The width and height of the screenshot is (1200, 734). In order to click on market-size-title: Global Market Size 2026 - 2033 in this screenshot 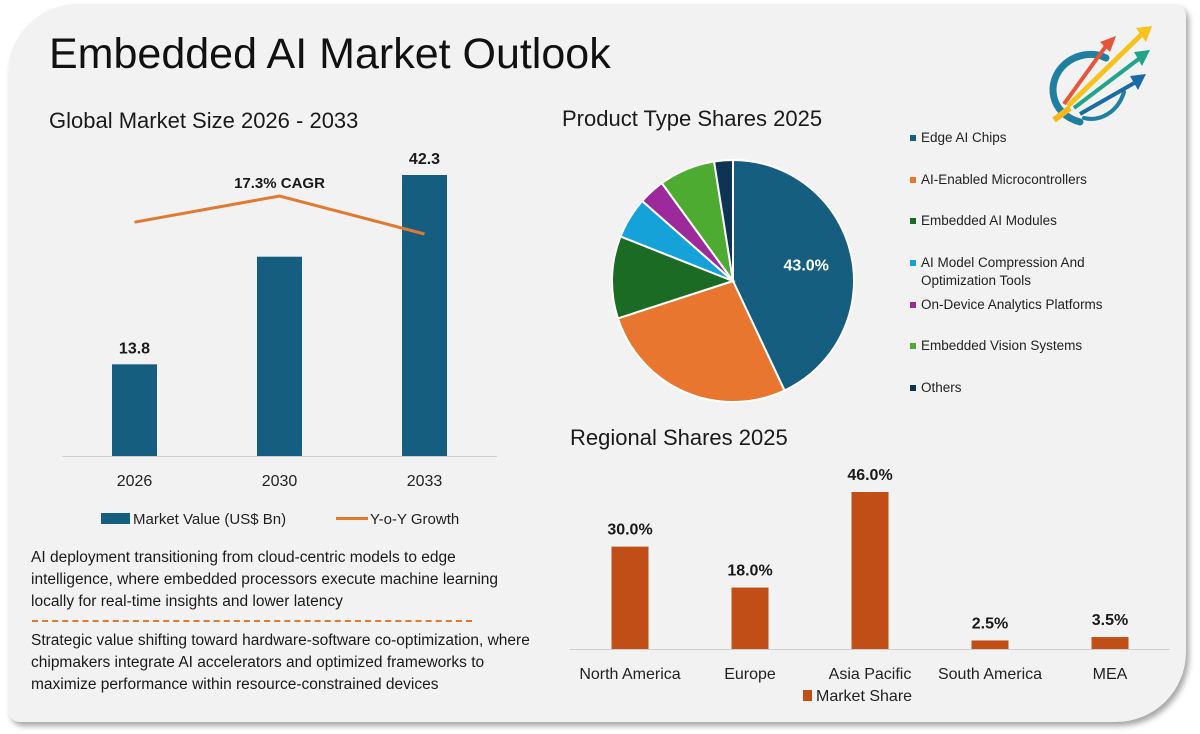, I will do `click(204, 120)`.